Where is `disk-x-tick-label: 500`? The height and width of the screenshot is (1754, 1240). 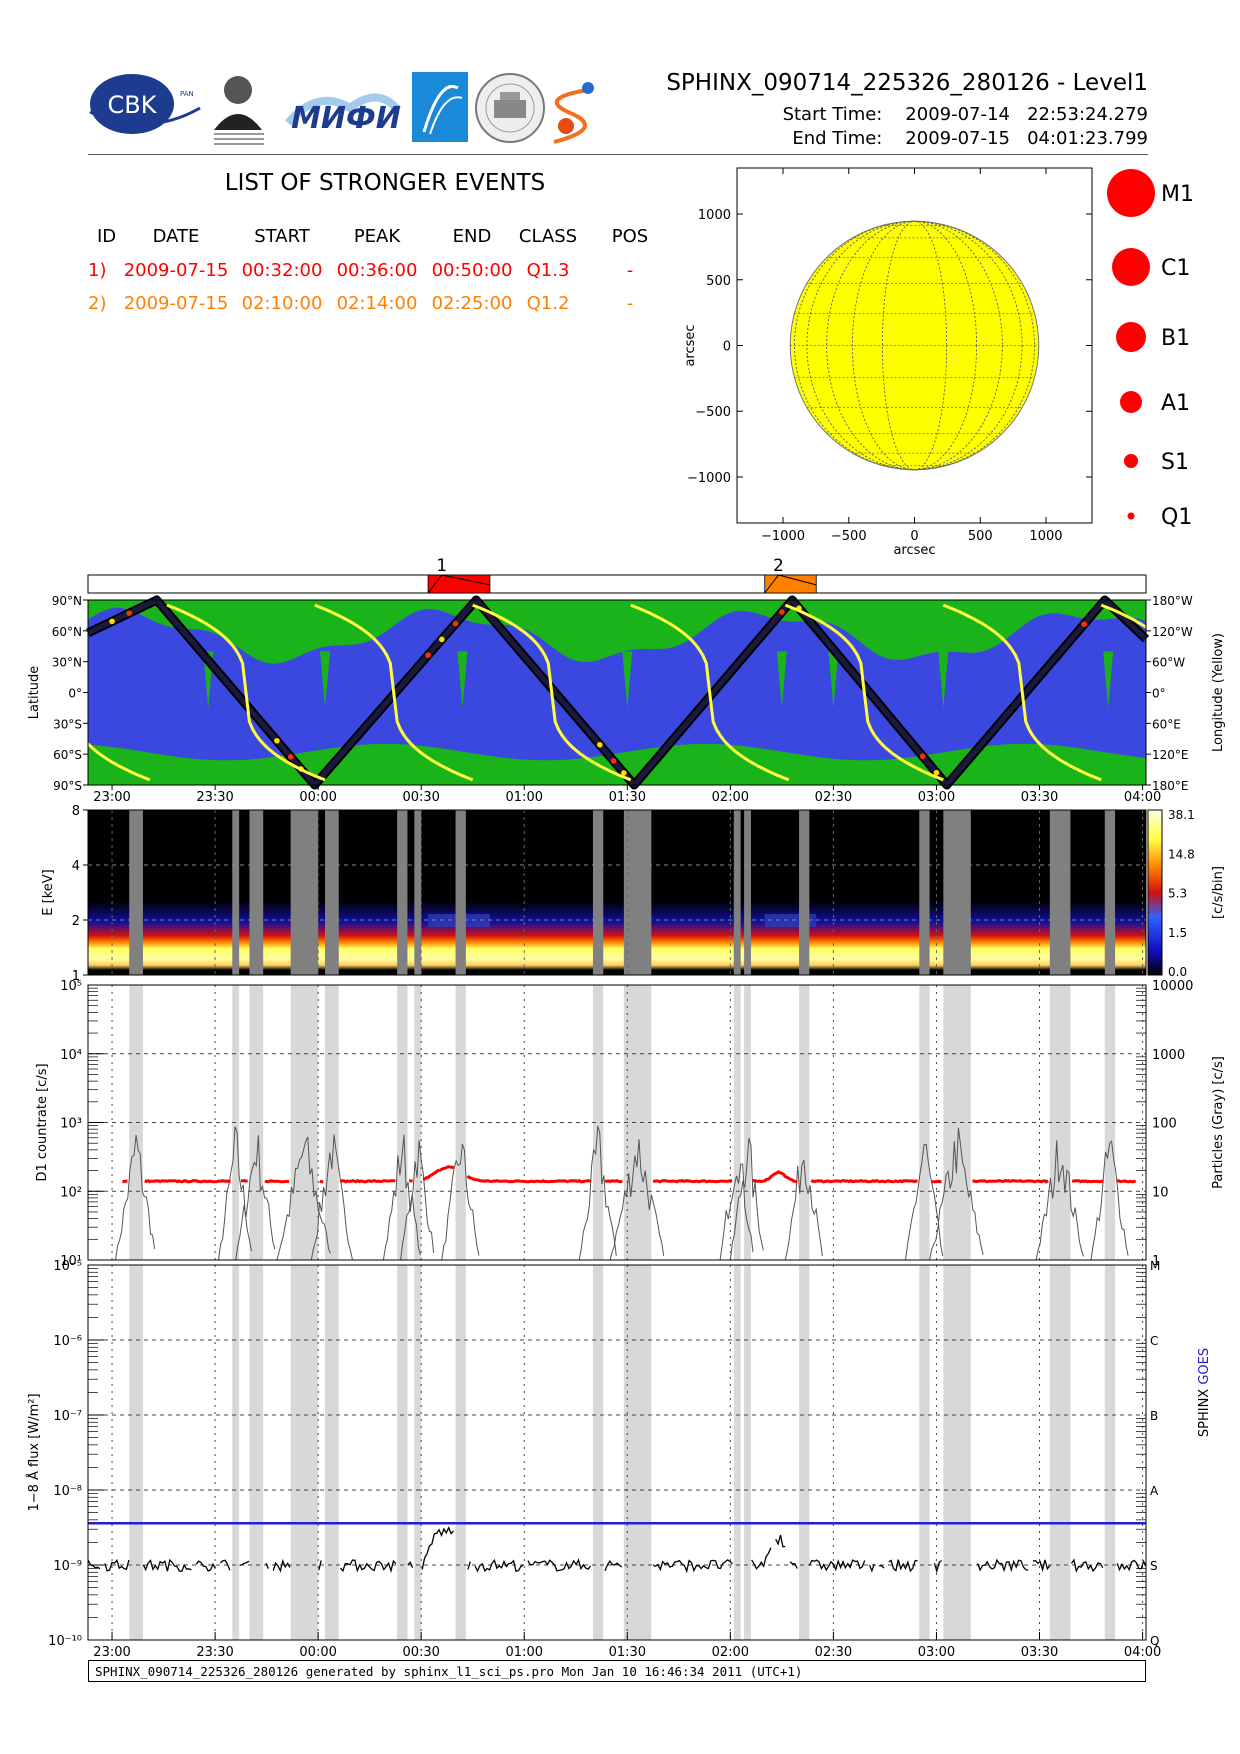
disk-x-tick-label: 500 is located at coordinates (980, 536).